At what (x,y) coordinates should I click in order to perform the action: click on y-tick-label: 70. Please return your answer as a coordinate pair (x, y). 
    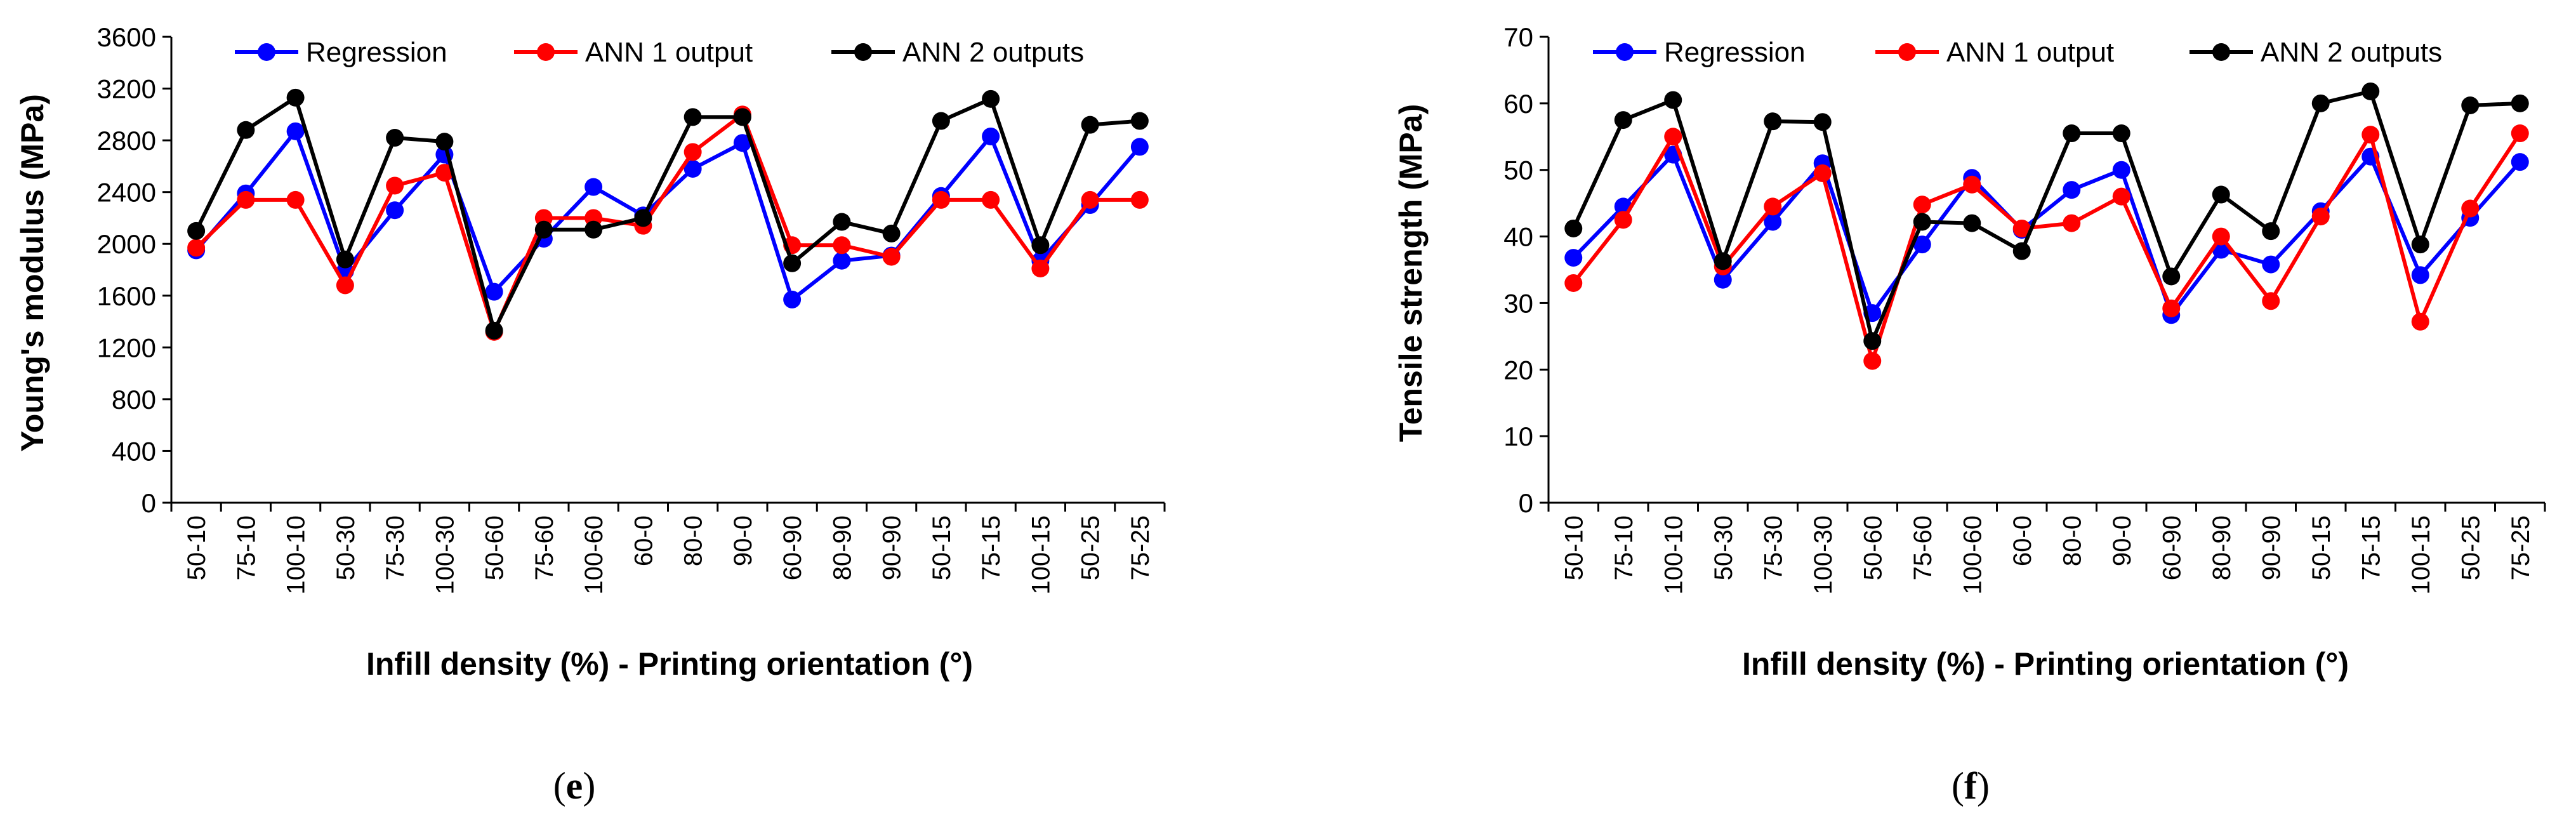
    Looking at the image, I should click on (1518, 37).